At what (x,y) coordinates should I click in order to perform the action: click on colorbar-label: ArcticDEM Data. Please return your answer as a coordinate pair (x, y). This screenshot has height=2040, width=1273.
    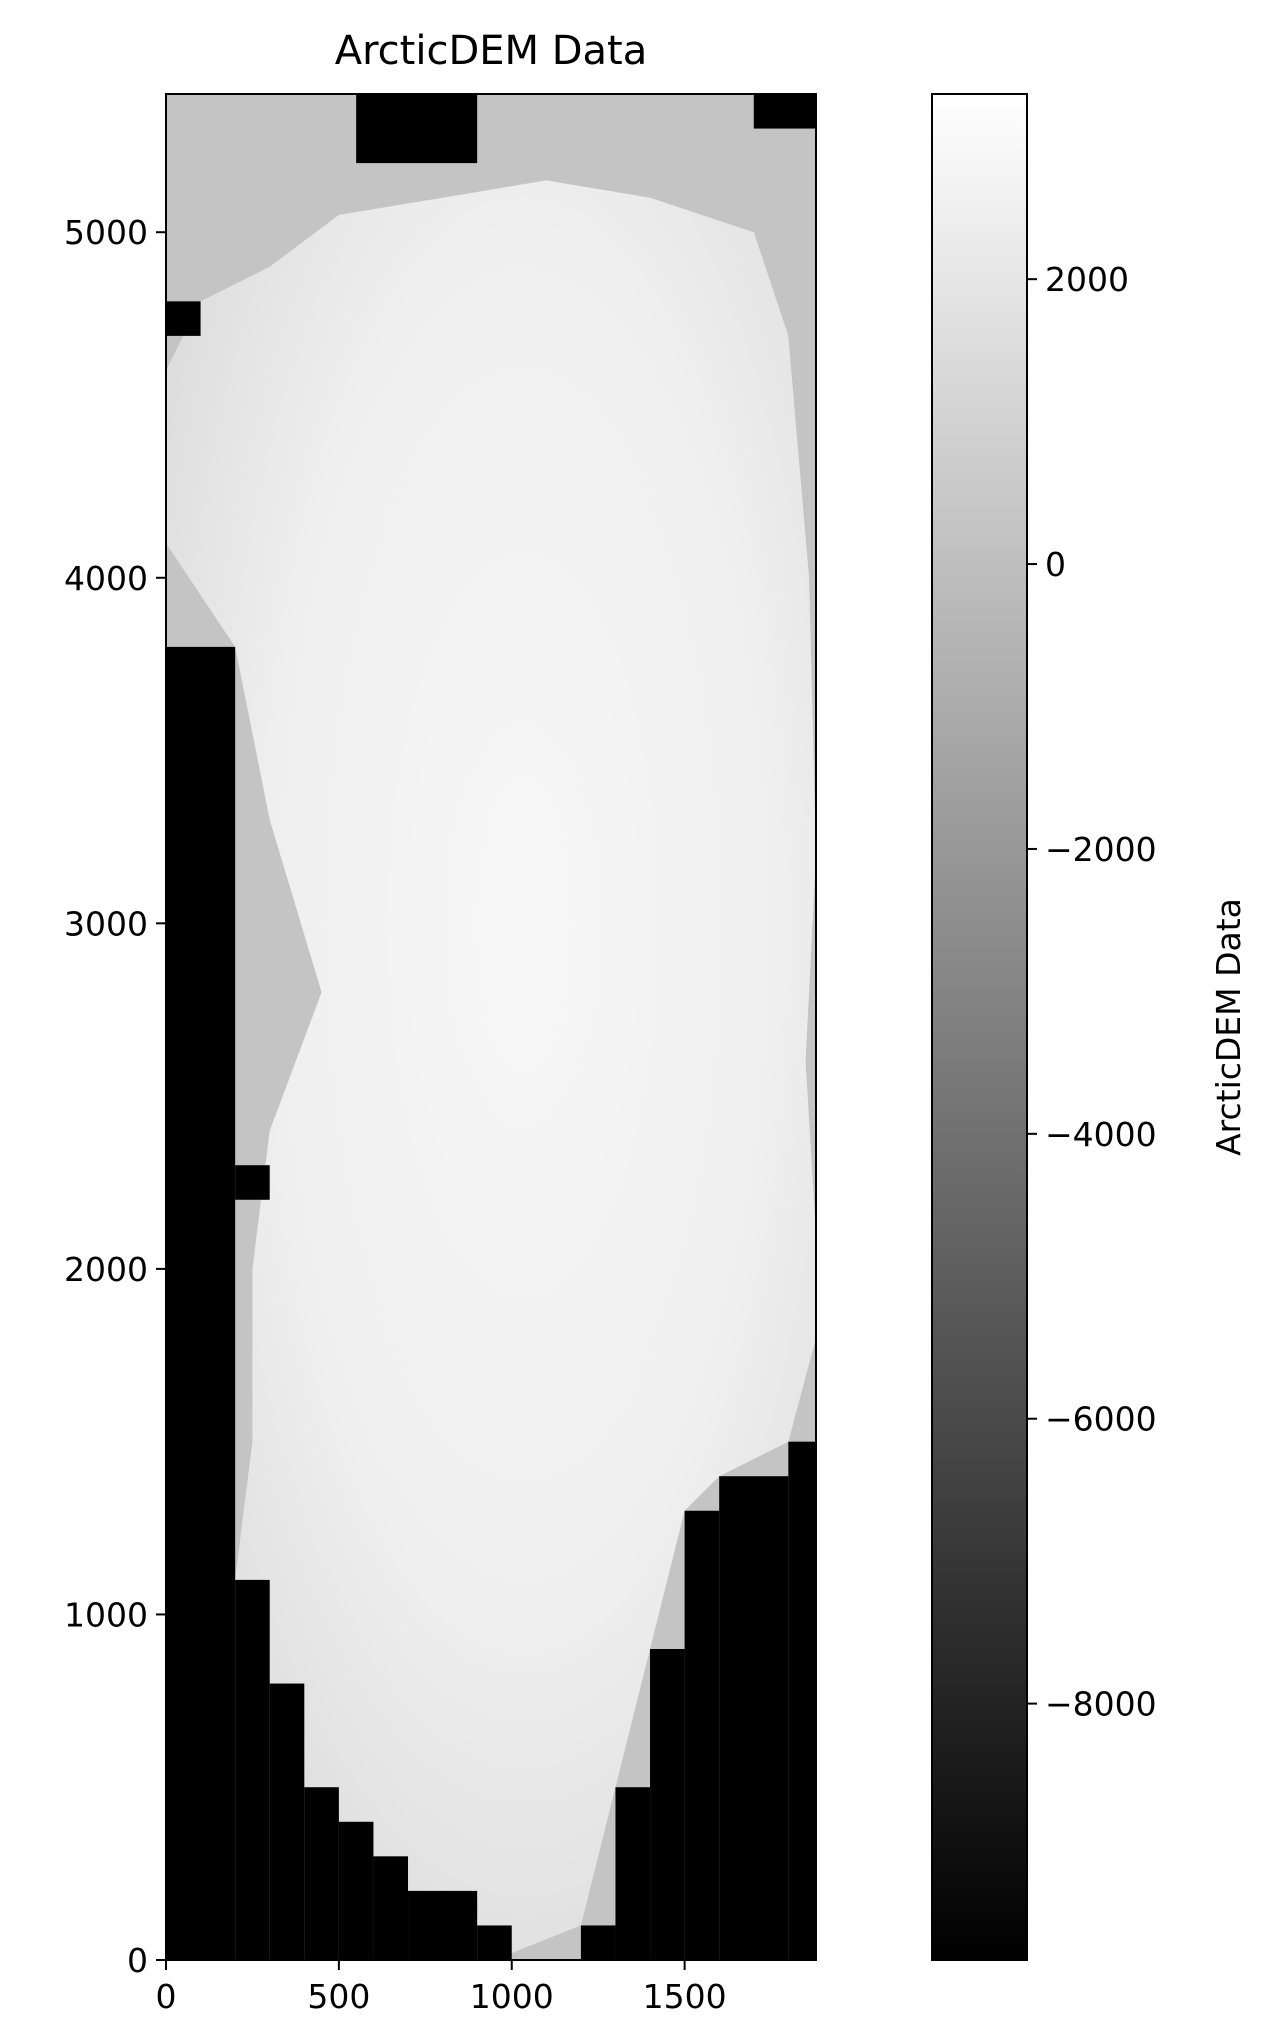
    Looking at the image, I should click on (1228, 1027).